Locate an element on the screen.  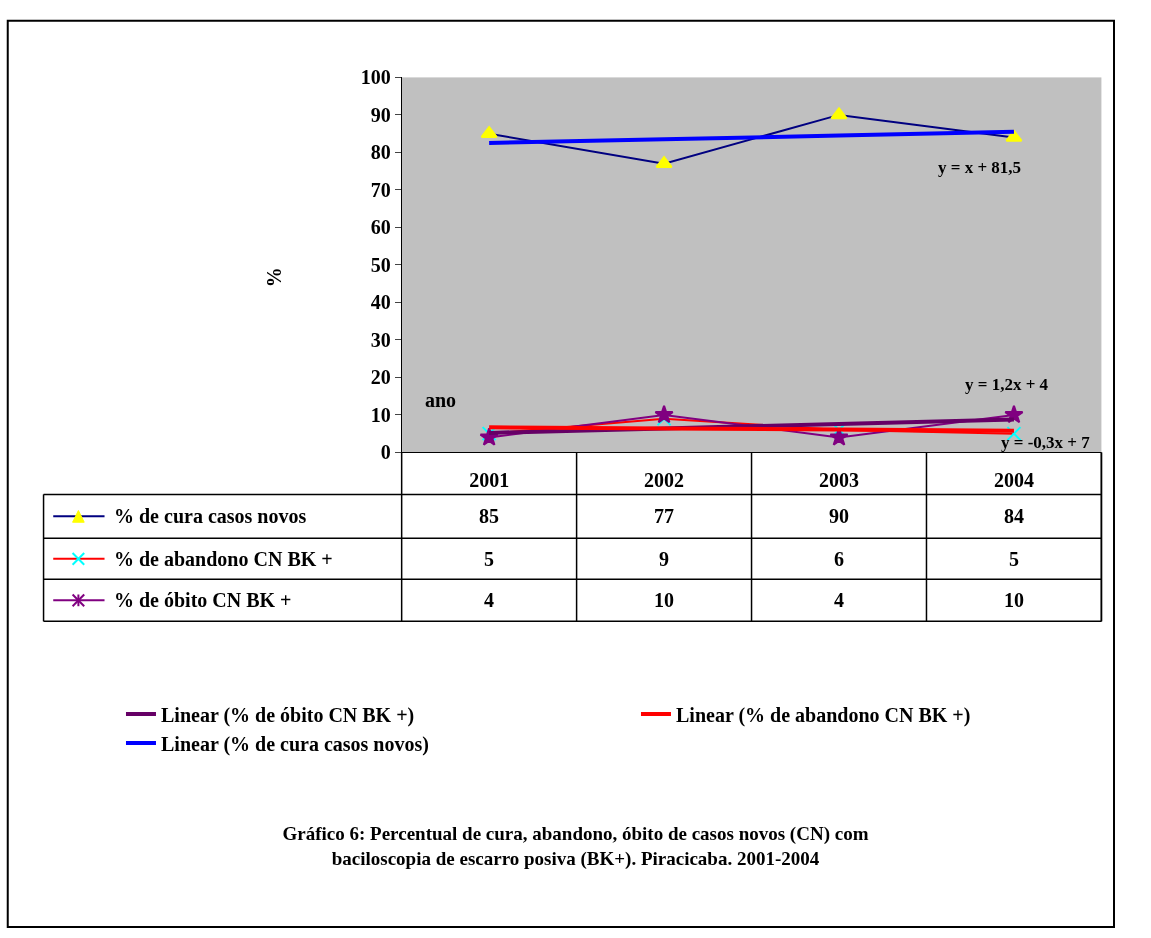
y-tick-label: 30 is located at coordinates (380, 339).